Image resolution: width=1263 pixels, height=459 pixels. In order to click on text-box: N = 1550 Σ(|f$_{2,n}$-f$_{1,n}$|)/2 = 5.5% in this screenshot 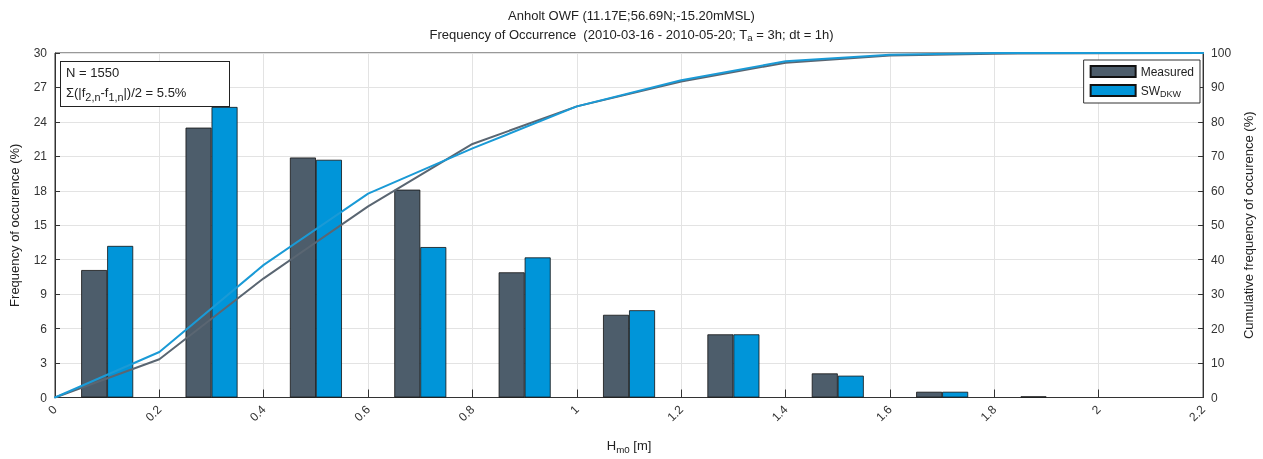, I will do `click(145, 84)`.